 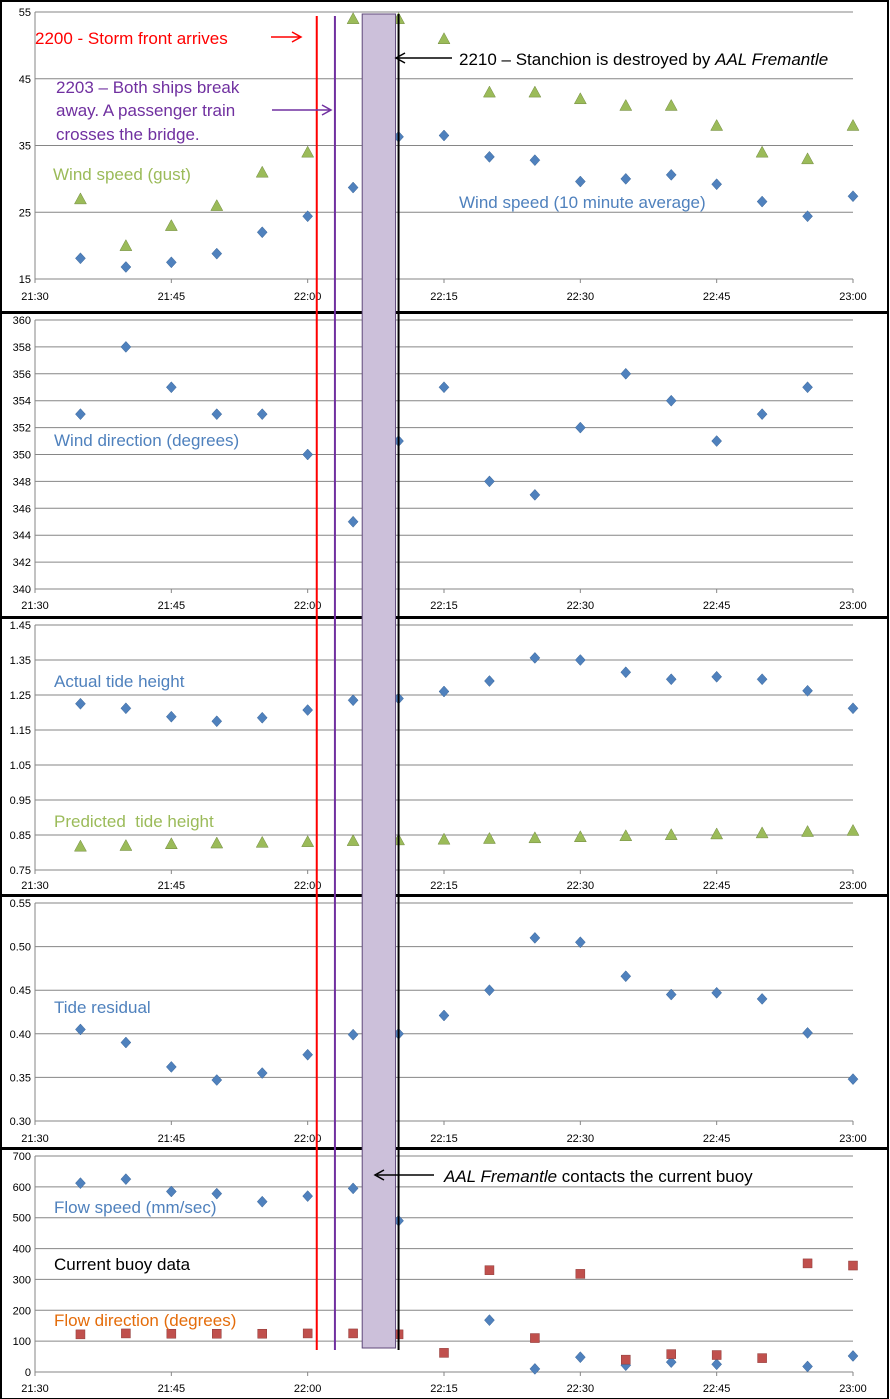 What do you see at coordinates (327, 110) in the screenshot?
I see `break-arrow-head` at bounding box center [327, 110].